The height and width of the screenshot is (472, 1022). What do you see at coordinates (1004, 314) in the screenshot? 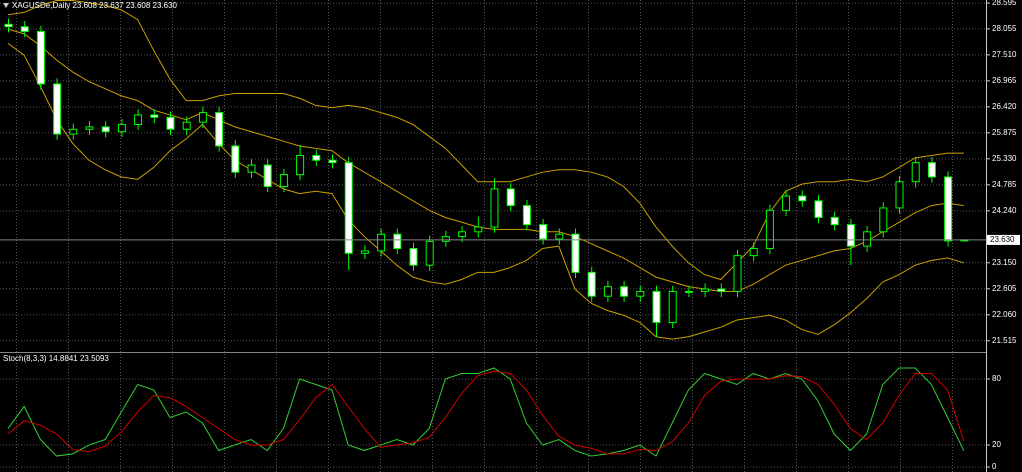
I see `y-tick-label: 22.060` at bounding box center [1004, 314].